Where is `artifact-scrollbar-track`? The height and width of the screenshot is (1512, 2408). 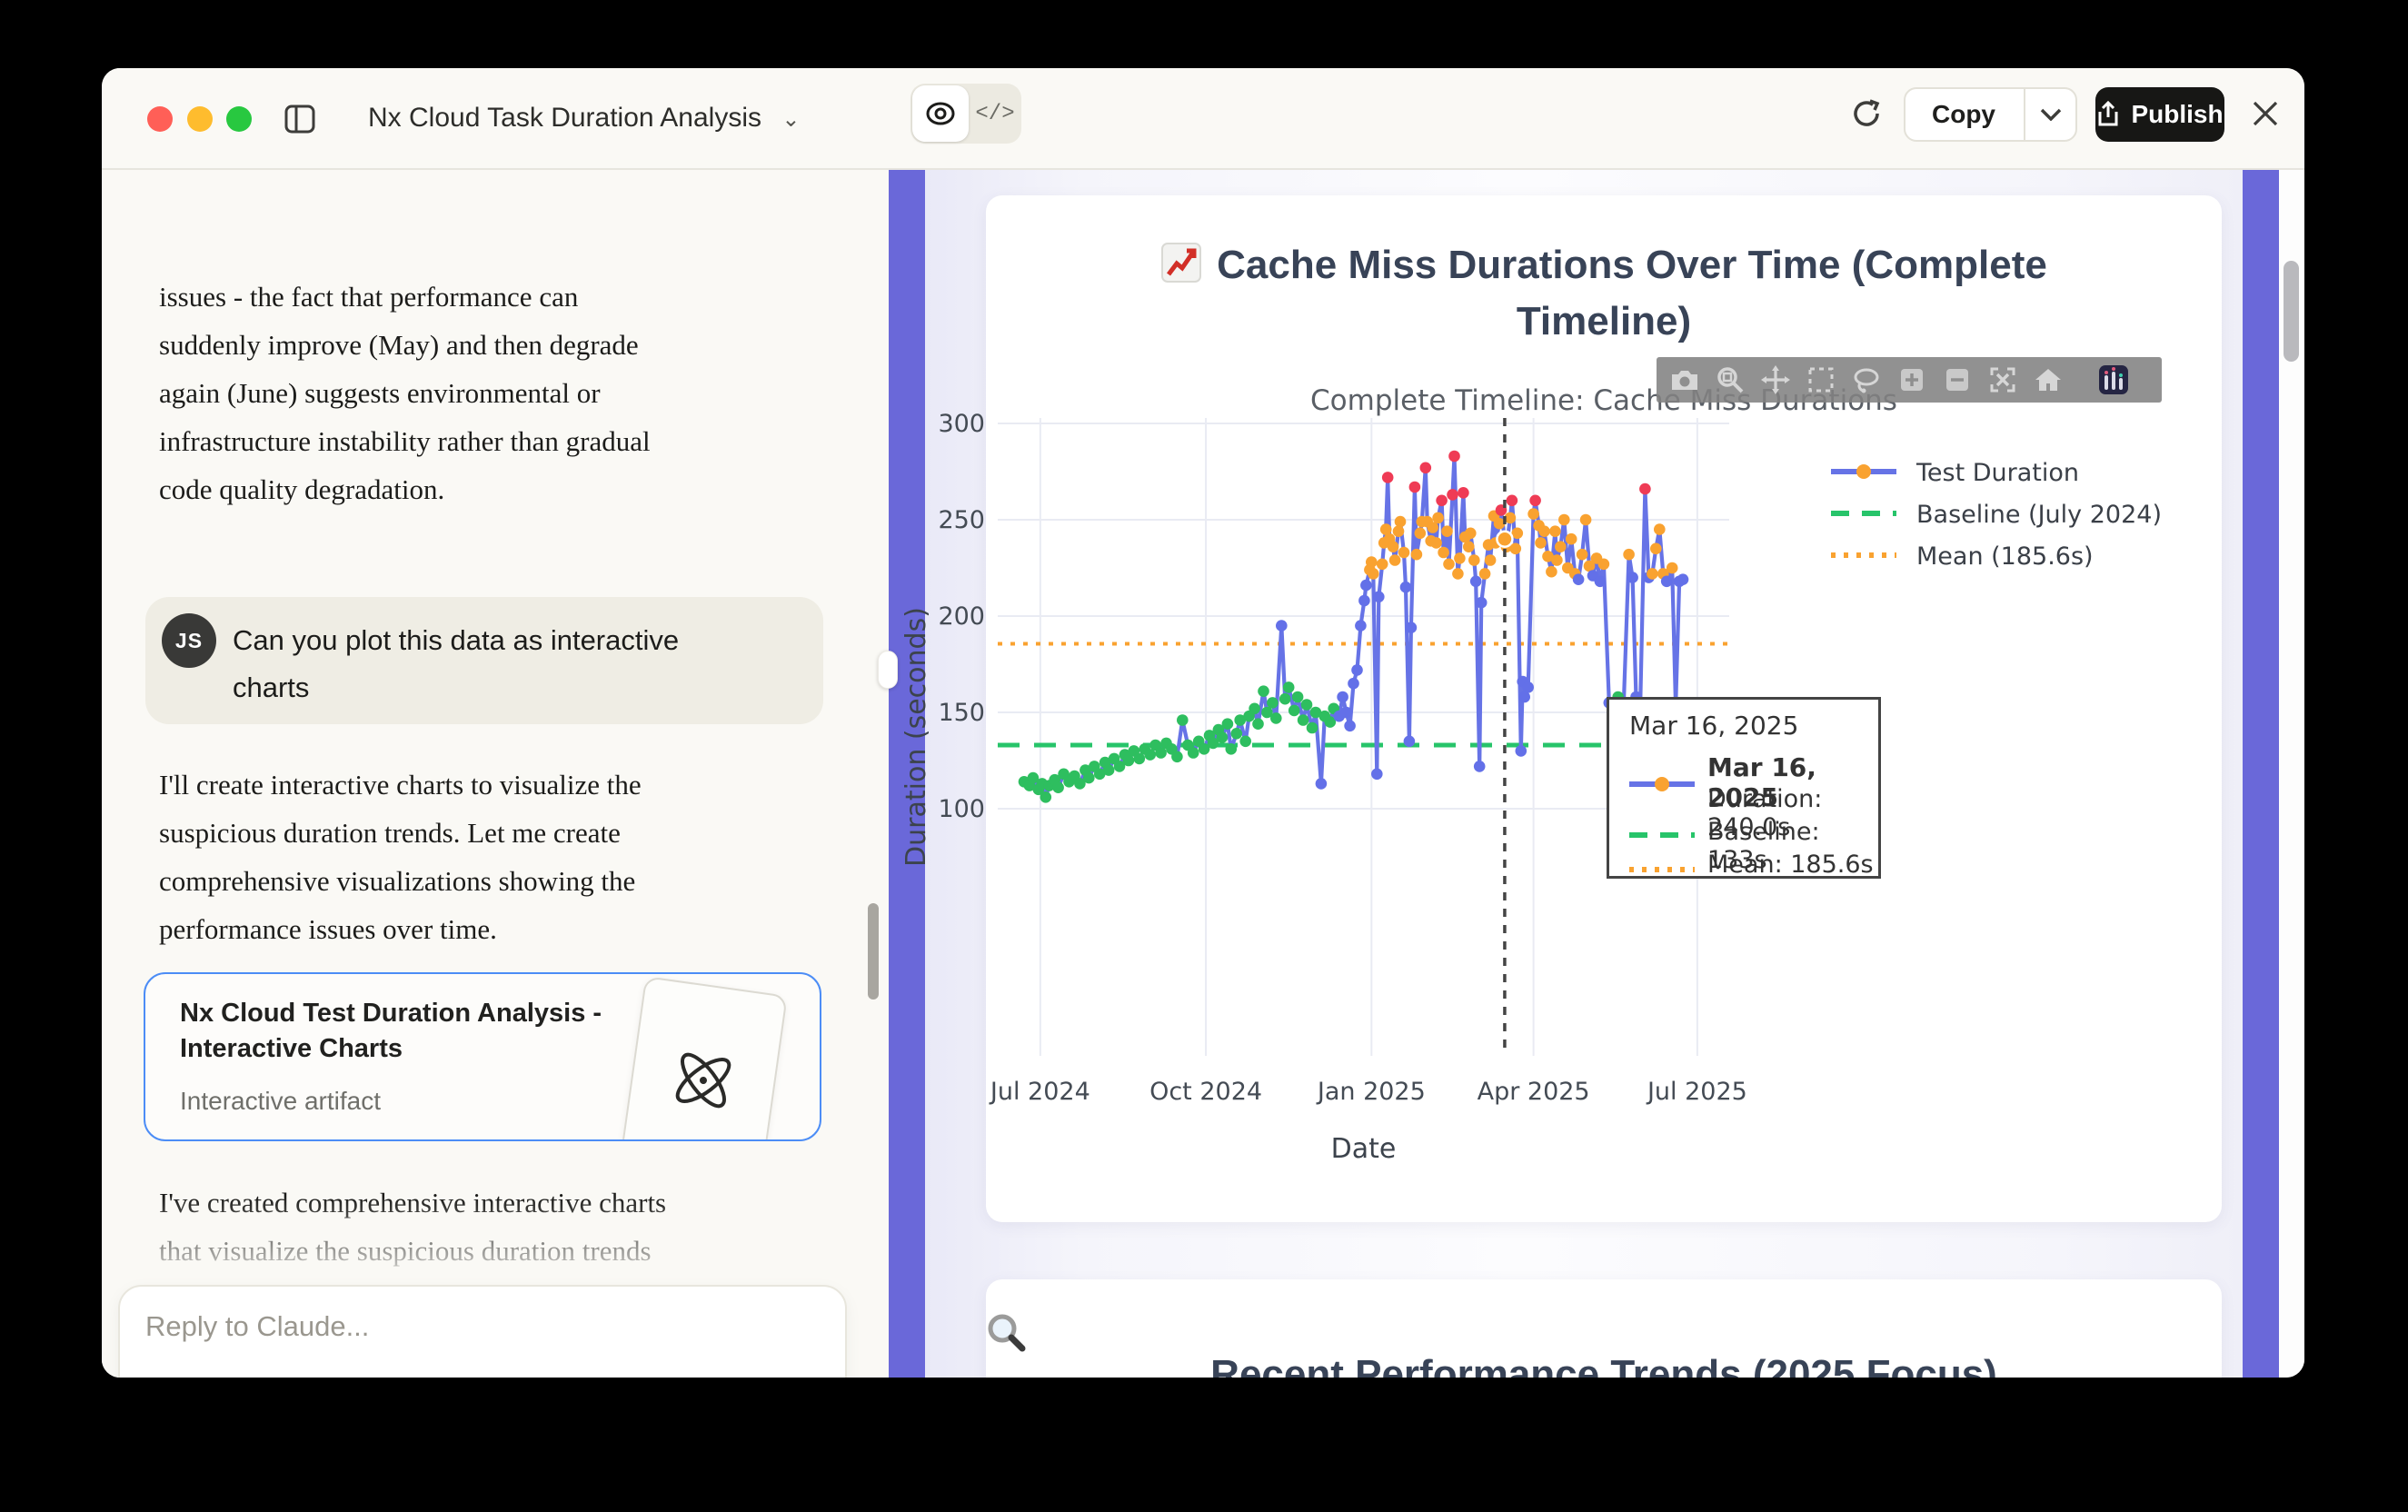
artifact-scrollbar-track is located at coordinates (2292, 774).